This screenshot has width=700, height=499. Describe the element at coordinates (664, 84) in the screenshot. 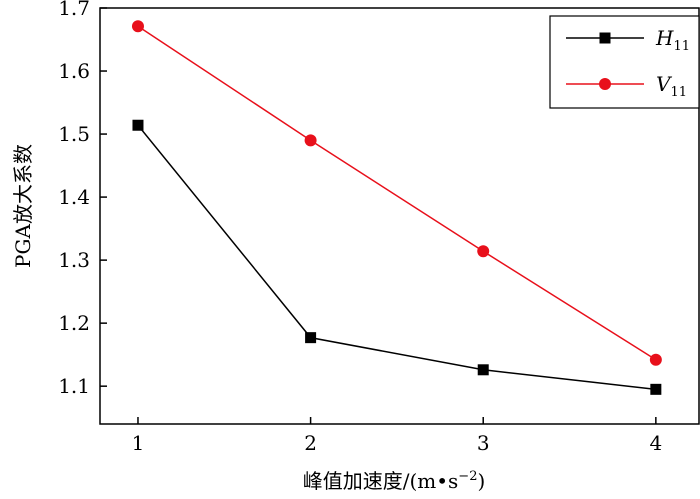

I see `legend-label-name: V` at that location.